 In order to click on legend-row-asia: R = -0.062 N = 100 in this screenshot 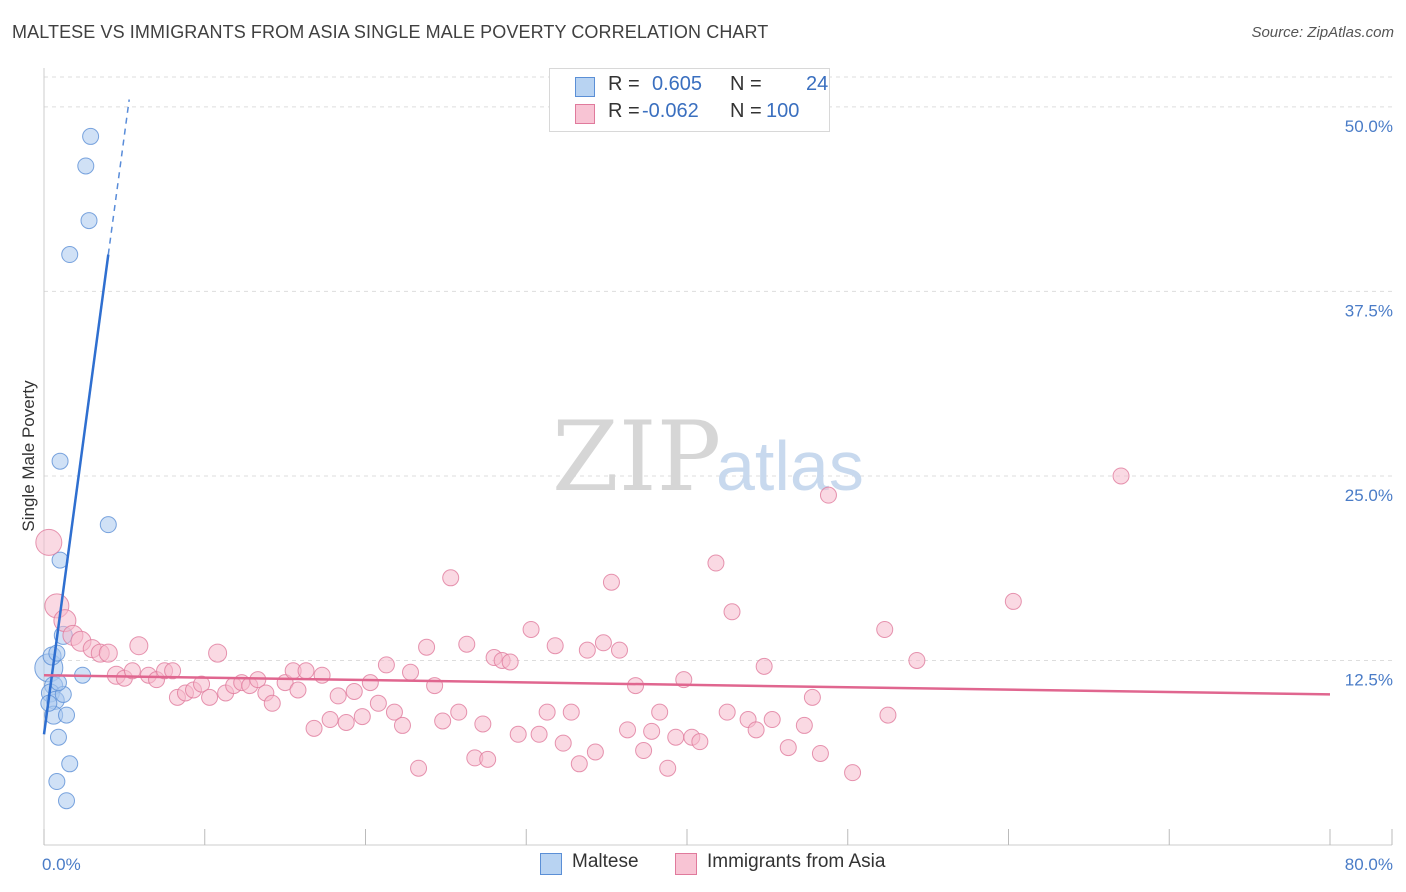, I will do `click(689, 113)`.